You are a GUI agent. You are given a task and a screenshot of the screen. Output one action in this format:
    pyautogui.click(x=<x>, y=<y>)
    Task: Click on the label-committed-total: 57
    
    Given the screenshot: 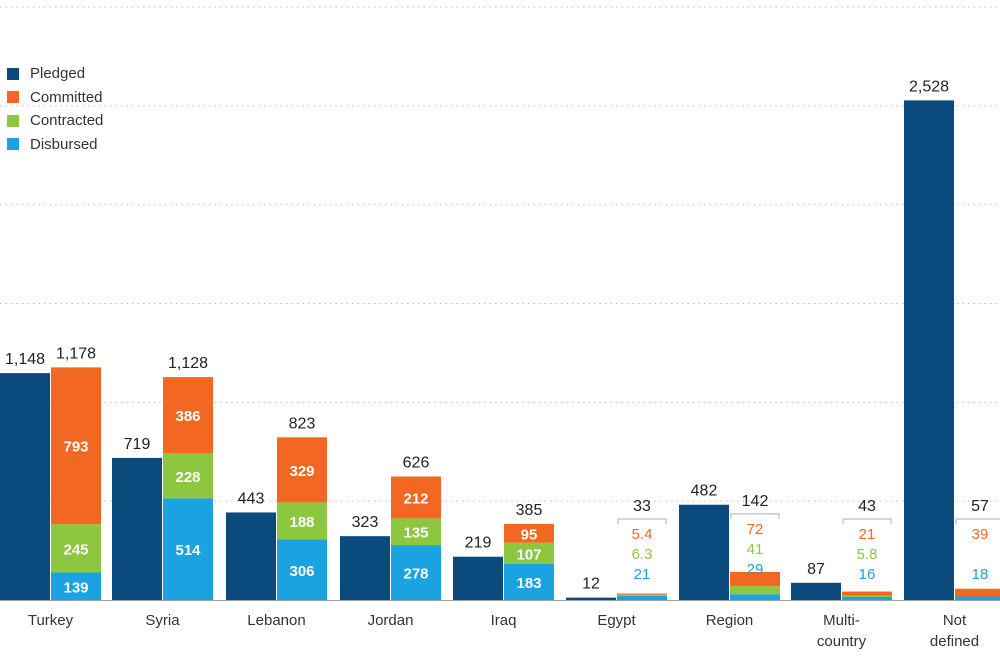 What is the action you would take?
    pyautogui.click(x=980, y=506)
    